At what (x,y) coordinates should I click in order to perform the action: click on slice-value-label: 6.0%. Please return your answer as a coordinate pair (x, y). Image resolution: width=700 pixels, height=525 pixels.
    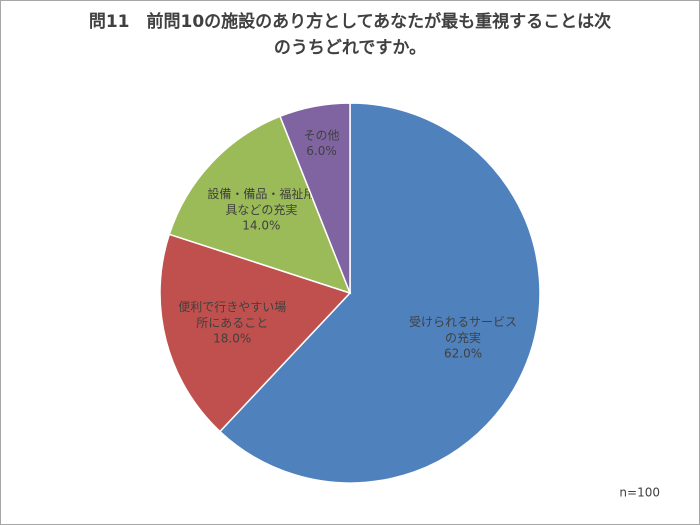
    Looking at the image, I should click on (321, 151).